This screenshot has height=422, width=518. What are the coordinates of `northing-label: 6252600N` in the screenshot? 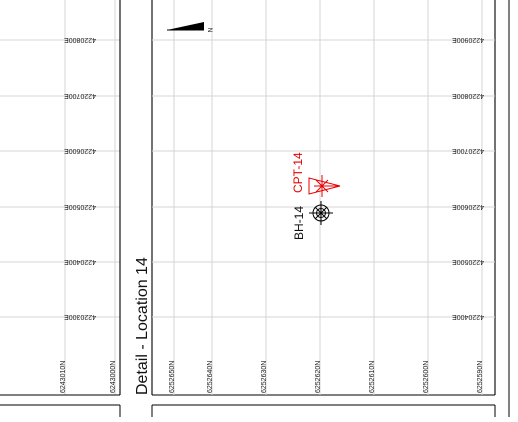 It's located at (426, 377).